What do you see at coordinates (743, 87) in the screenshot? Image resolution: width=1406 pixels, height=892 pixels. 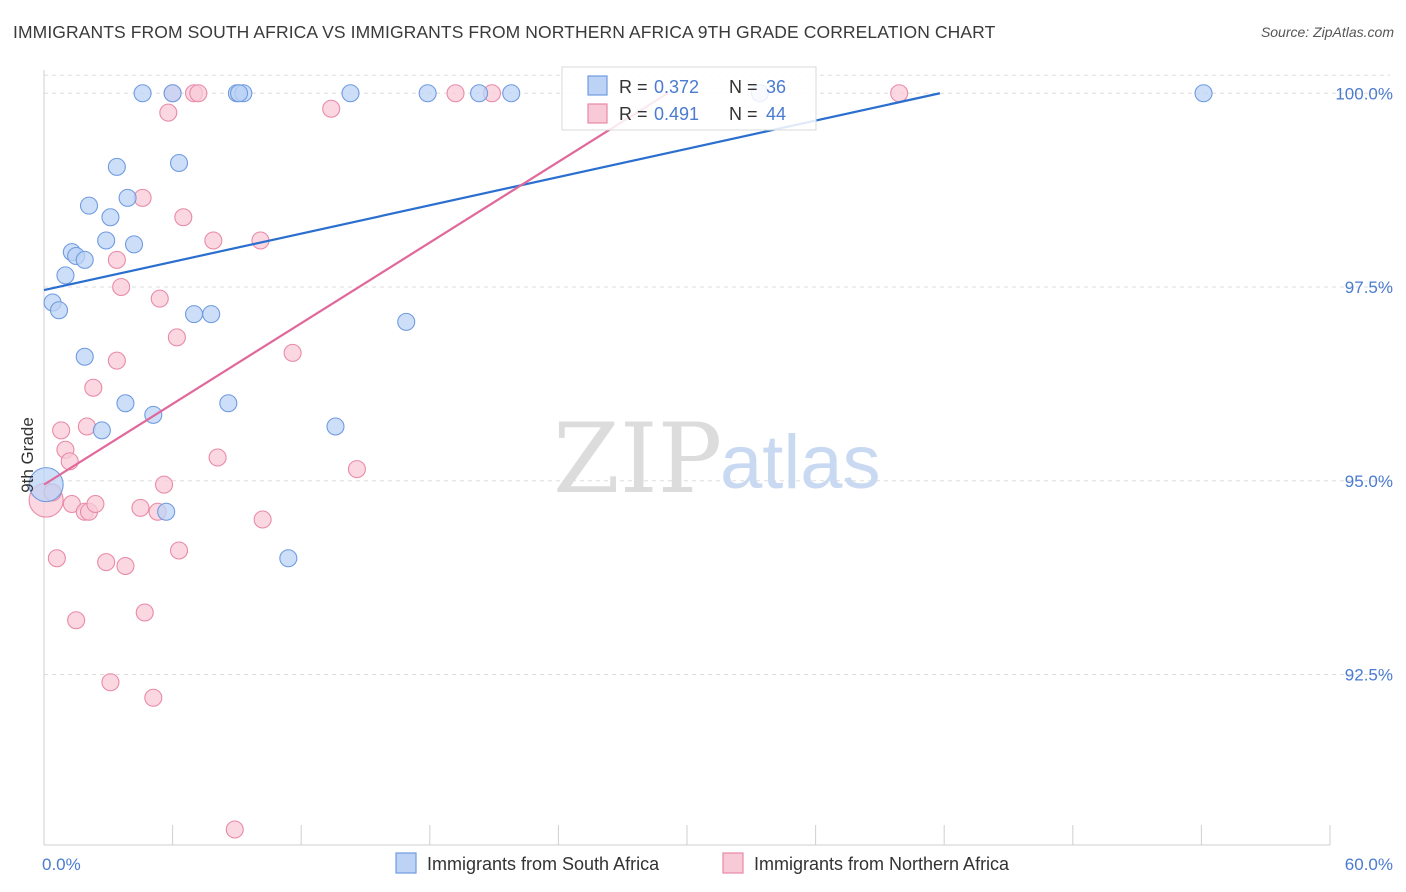 I see `n-label-blue: N =` at bounding box center [743, 87].